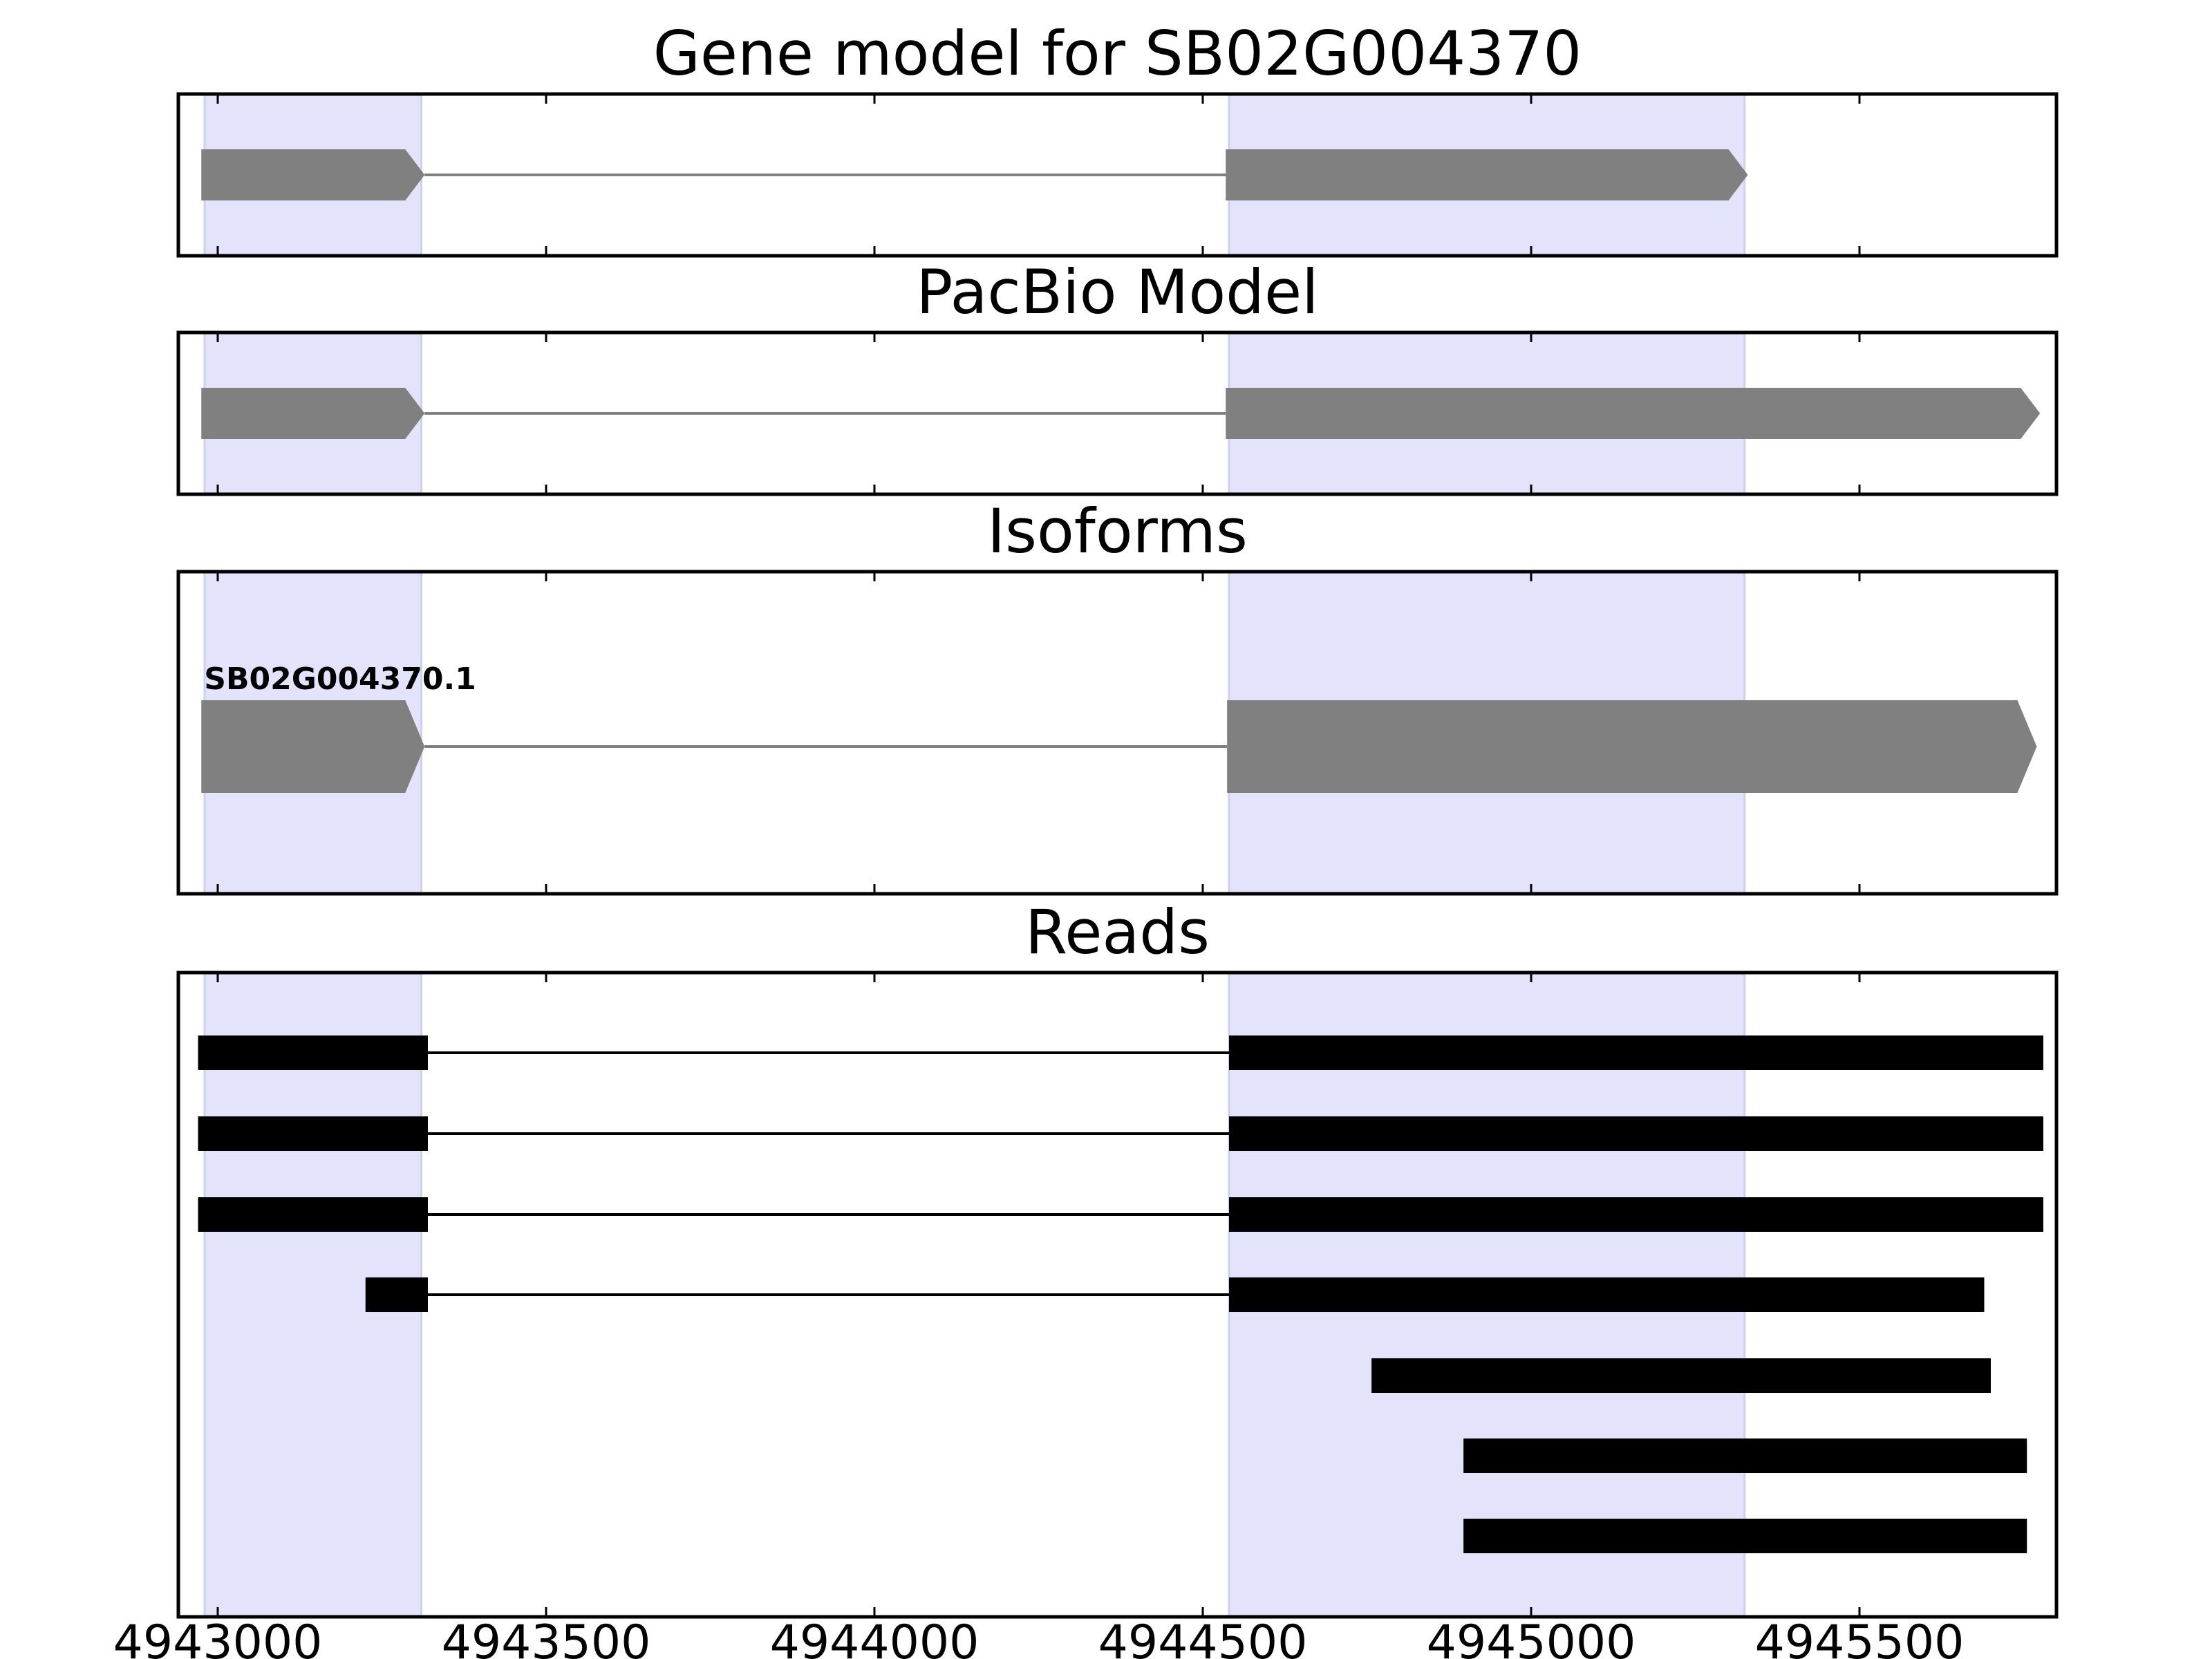  Describe the element at coordinates (1117, 54) in the screenshot. I see `panel-title: Gene model for SB02G004370` at that location.